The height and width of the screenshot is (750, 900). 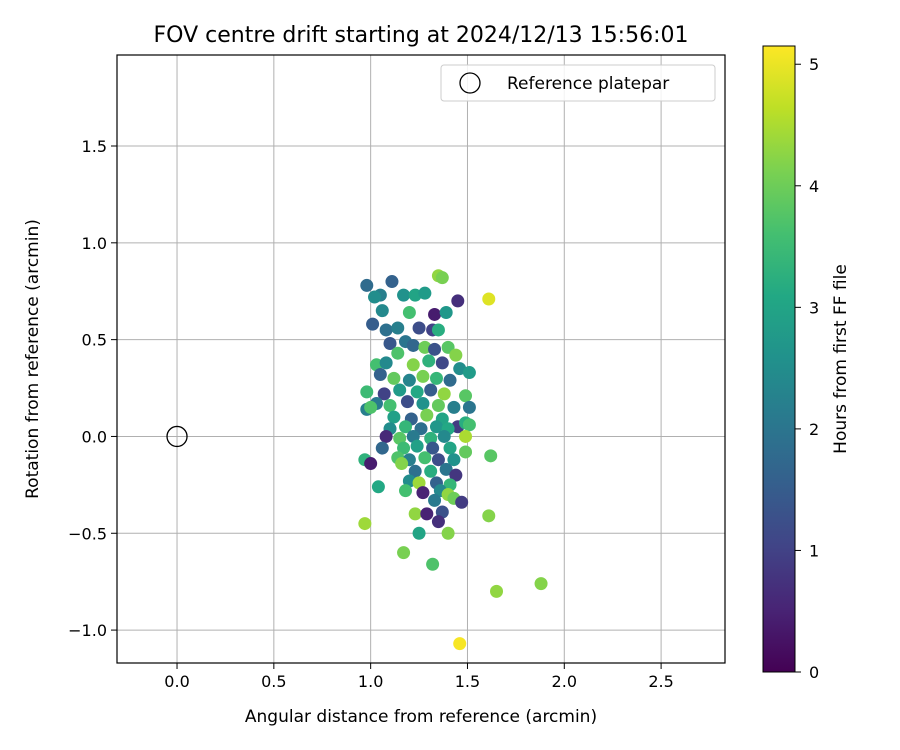 What do you see at coordinates (92, 388) in the screenshot?
I see `y-axis-ticks: −1.0 −0.5 0.0 0.5 1.0 1.5` at bounding box center [92, 388].